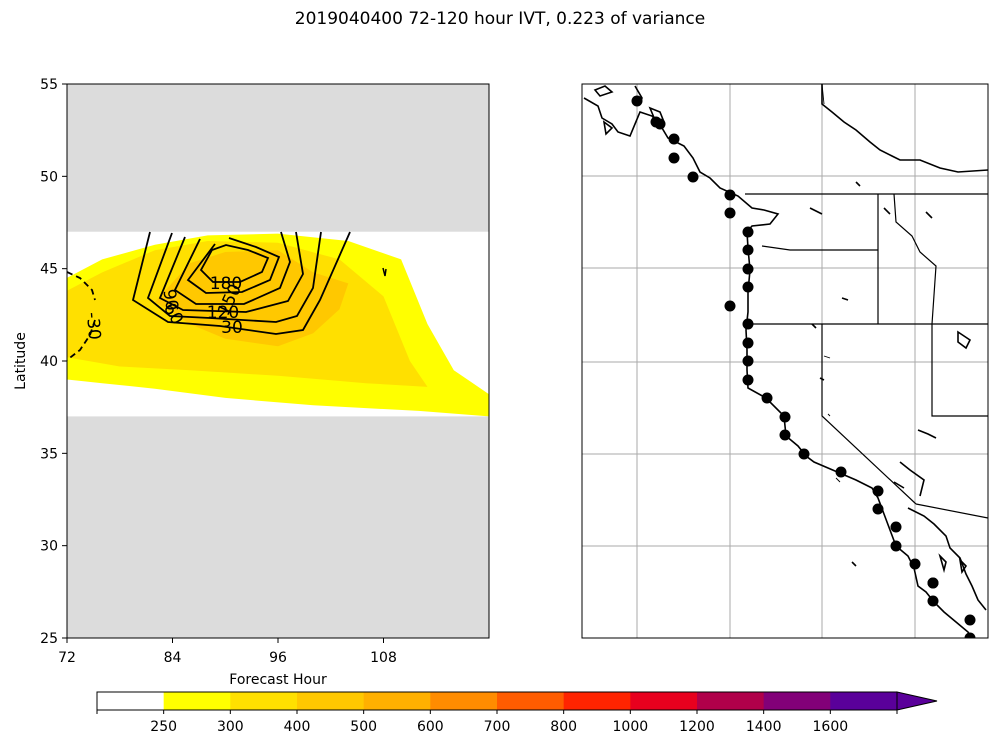 The height and width of the screenshot is (749, 1000). Describe the element at coordinates (173, 658) in the screenshot. I see `x-tick-label: 84` at that location.